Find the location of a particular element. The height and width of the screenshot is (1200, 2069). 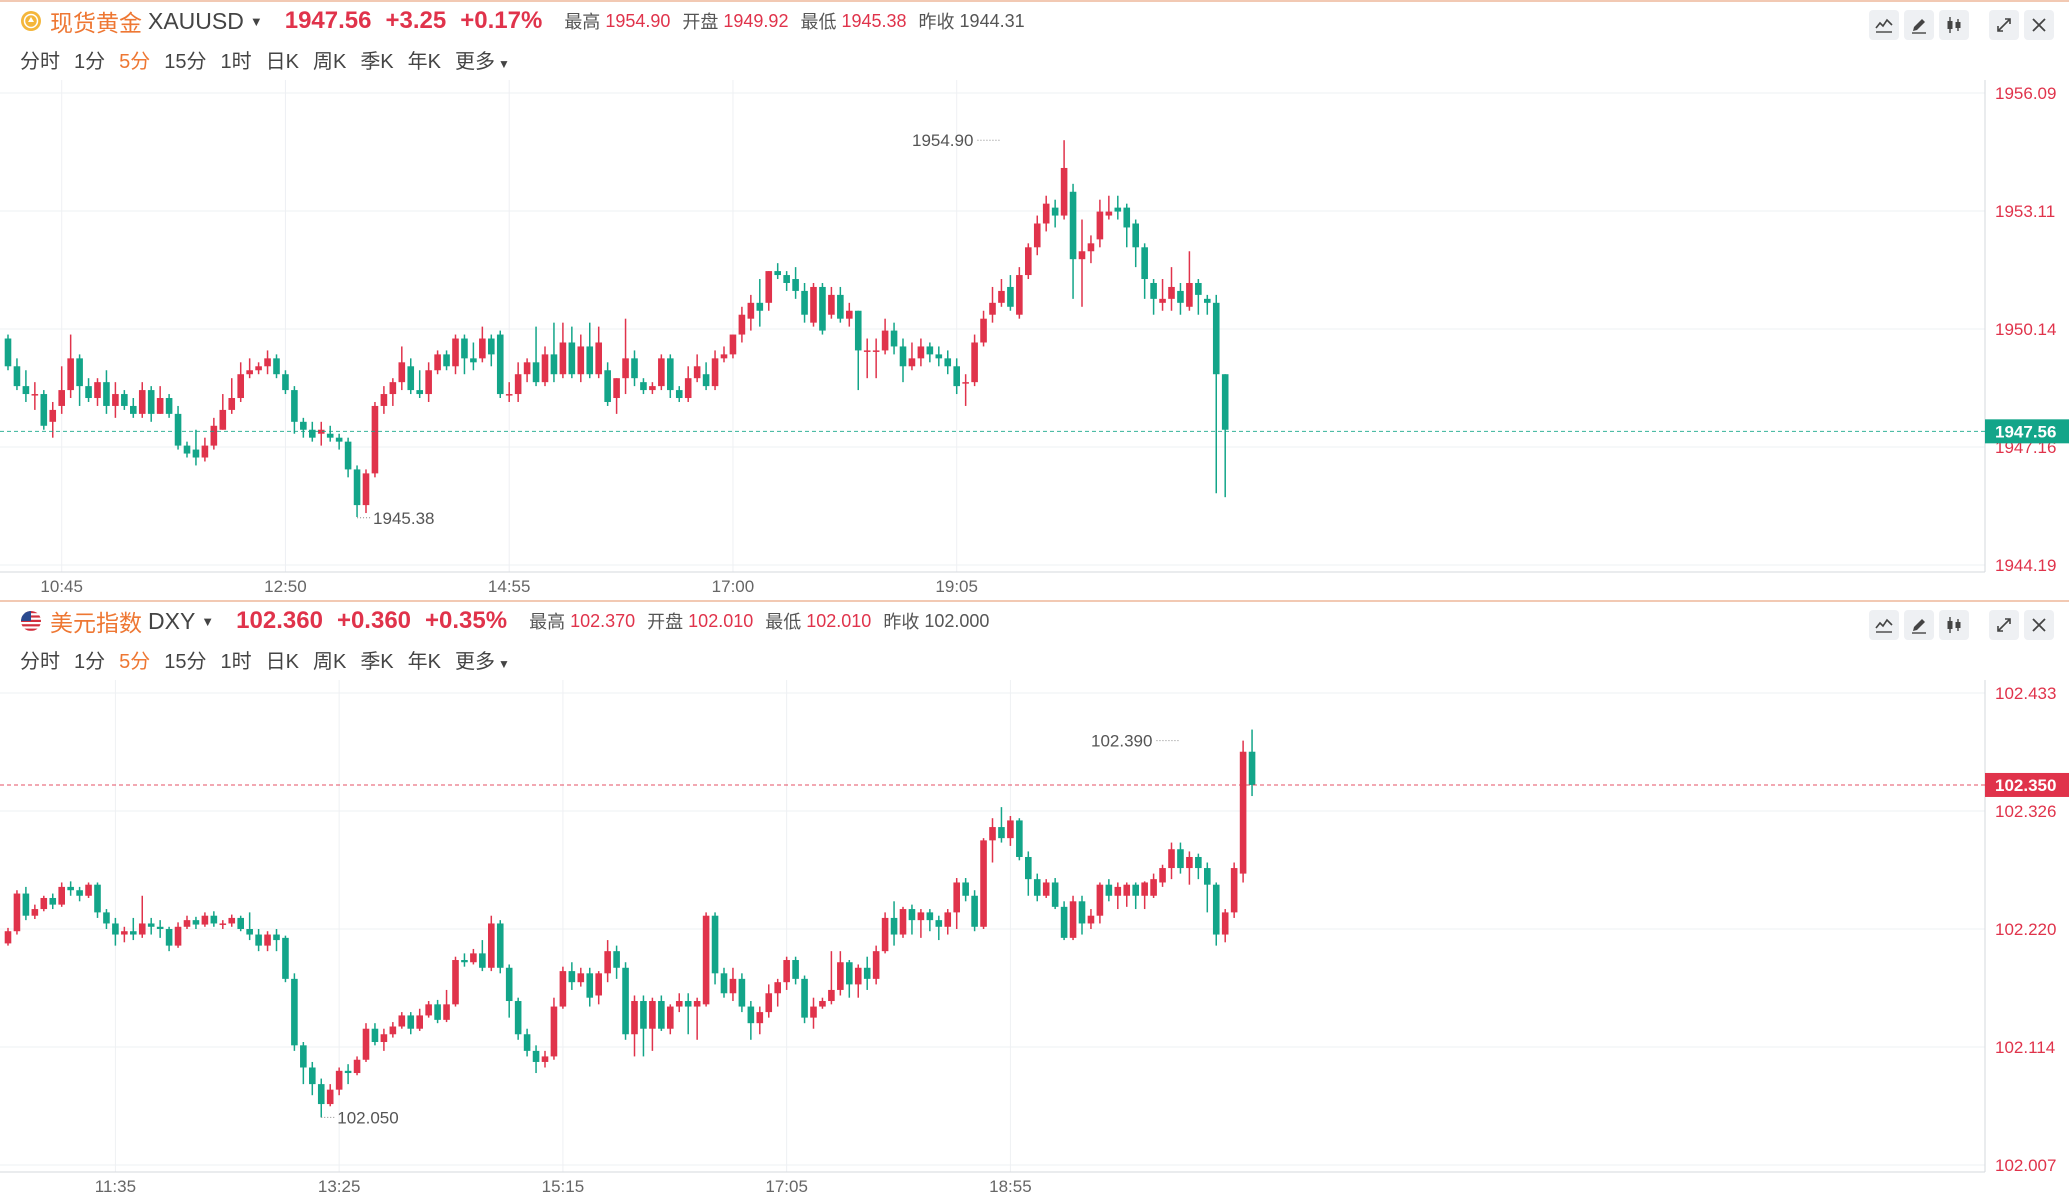

us-flag-icon is located at coordinates (31, 621).